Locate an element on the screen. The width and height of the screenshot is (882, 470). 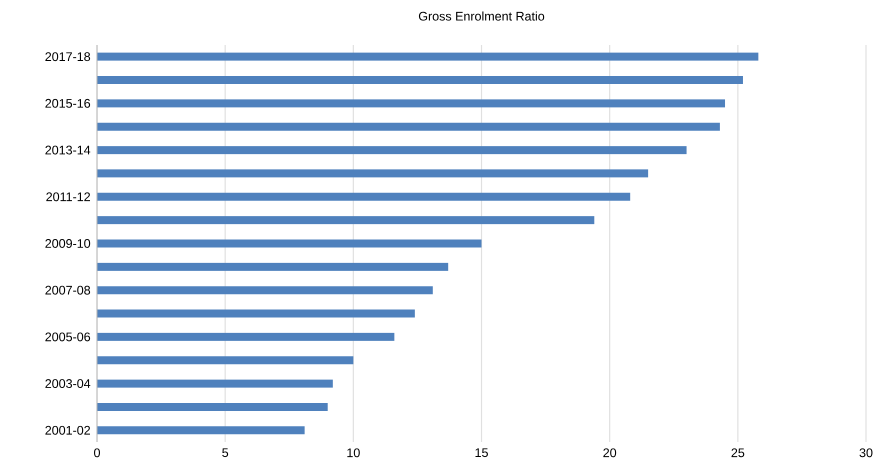
x-tick-label: 0 is located at coordinates (97, 453).